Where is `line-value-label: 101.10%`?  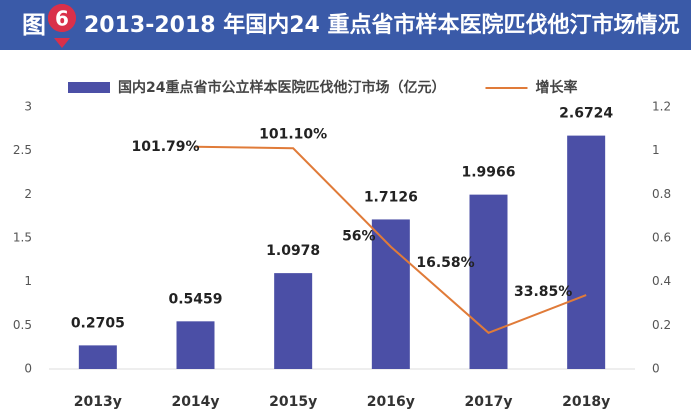 line-value-label: 101.10% is located at coordinates (293, 134).